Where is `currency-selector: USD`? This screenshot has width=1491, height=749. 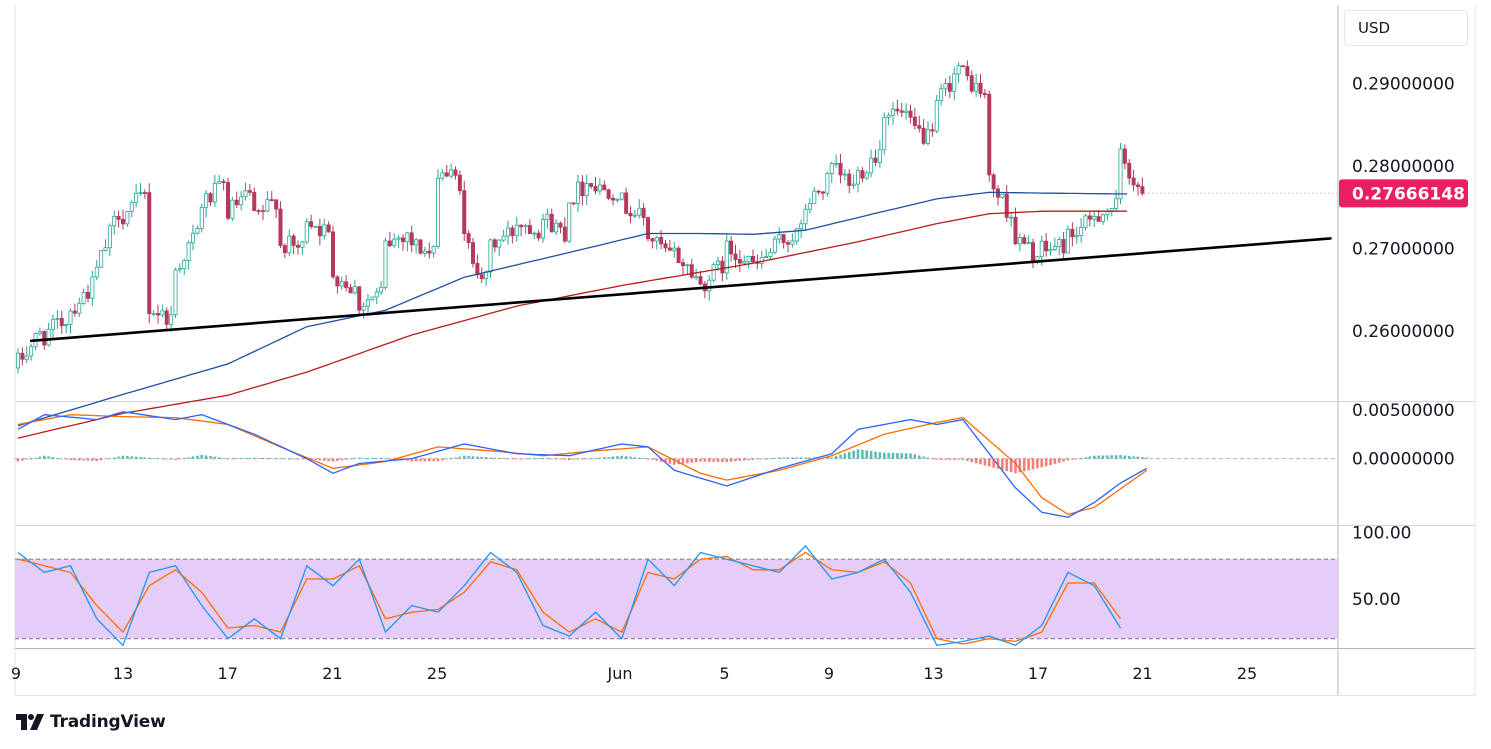 currency-selector: USD is located at coordinates (1406, 28).